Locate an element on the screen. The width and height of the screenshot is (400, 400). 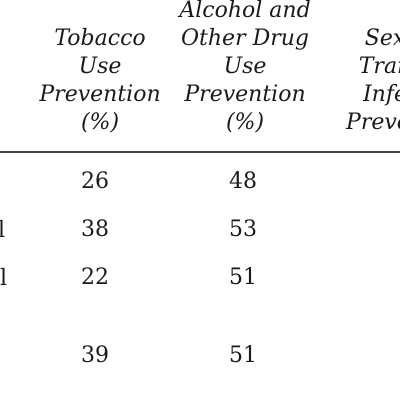
header-line: Alcohol and is located at coordinates (245, 11).